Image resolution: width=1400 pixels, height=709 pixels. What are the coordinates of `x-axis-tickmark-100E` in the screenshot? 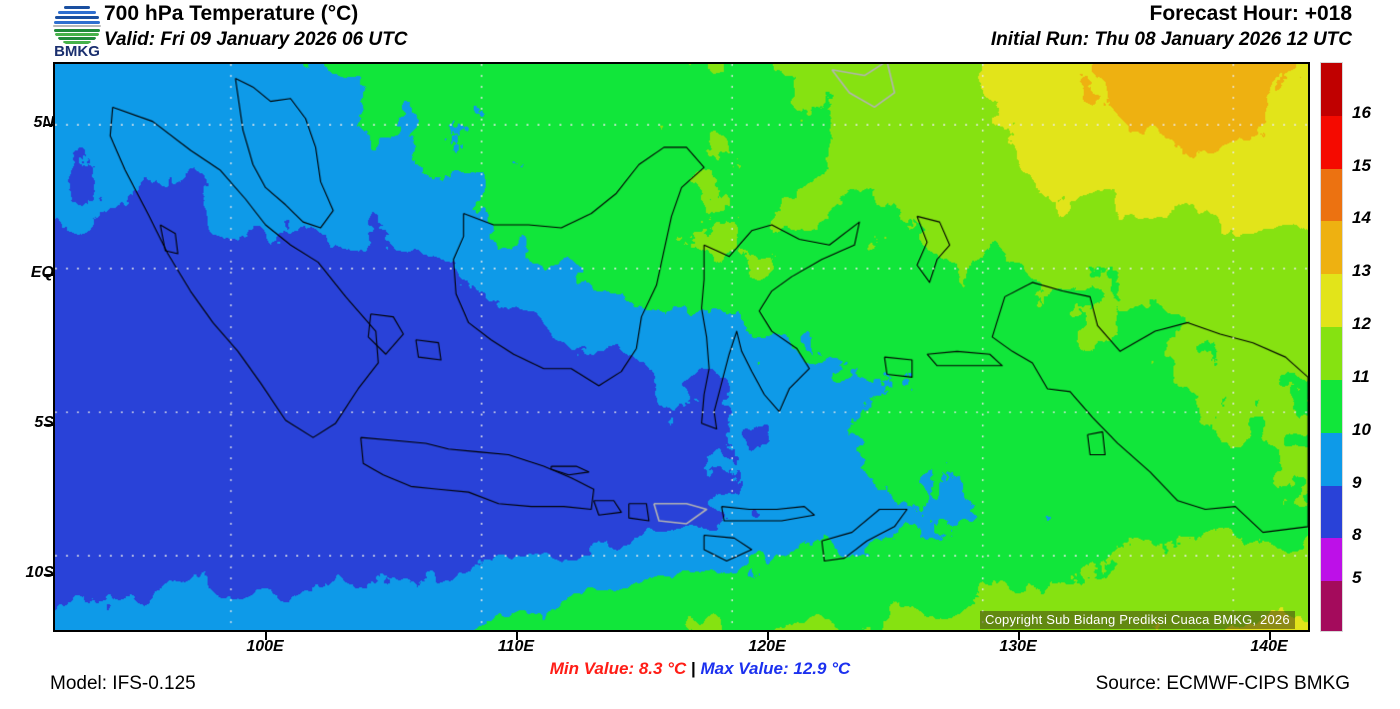 It's located at (266, 636).